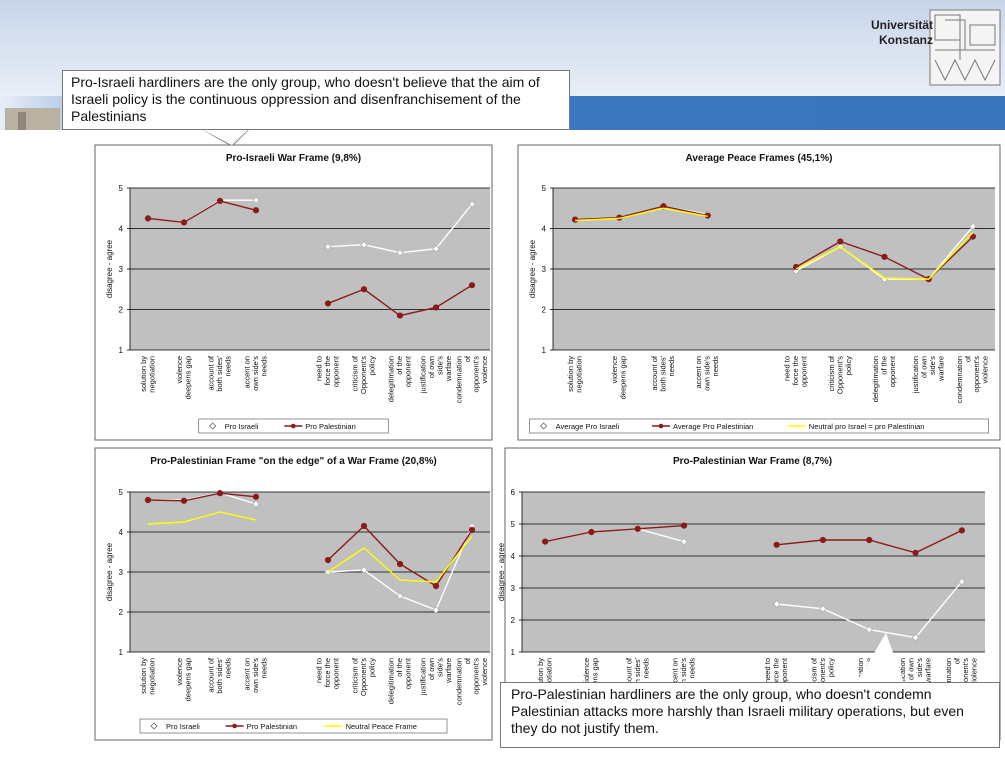 The image size is (1005, 758). I want to click on chart-title: Pro-Palestinian War Frame (8,7%), so click(752, 461).